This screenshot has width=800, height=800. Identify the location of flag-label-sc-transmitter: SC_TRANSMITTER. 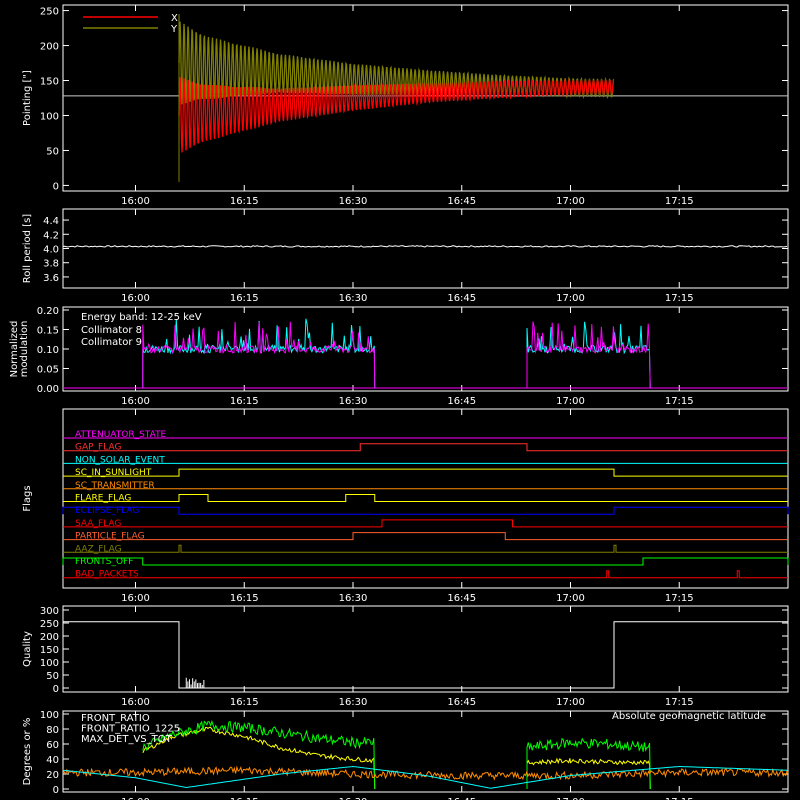
(115, 486).